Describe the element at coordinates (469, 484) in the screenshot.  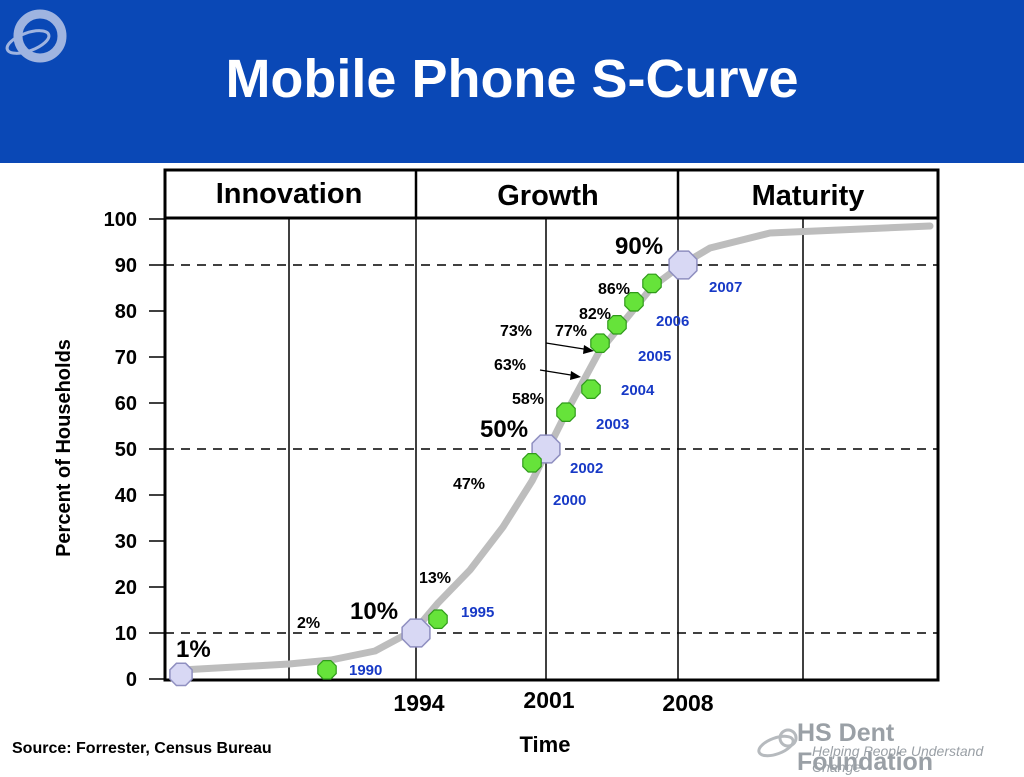
I see `data-value-label: 47%` at that location.